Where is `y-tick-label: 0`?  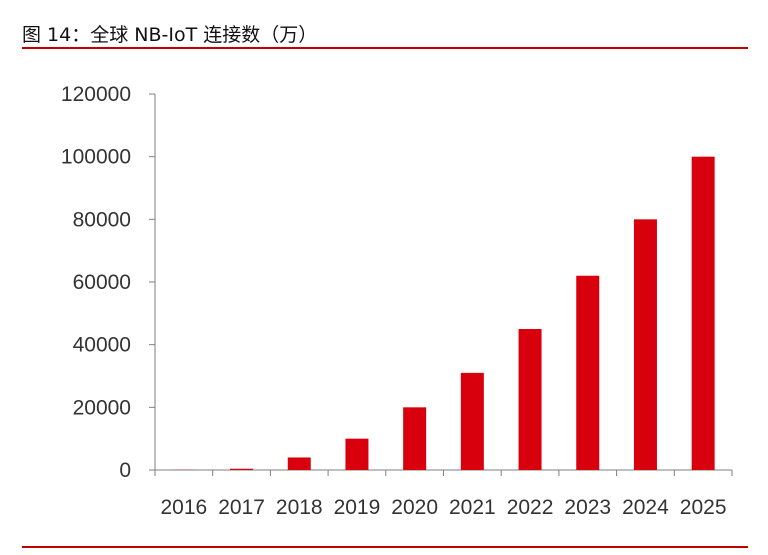
y-tick-label: 0 is located at coordinates (125, 470).